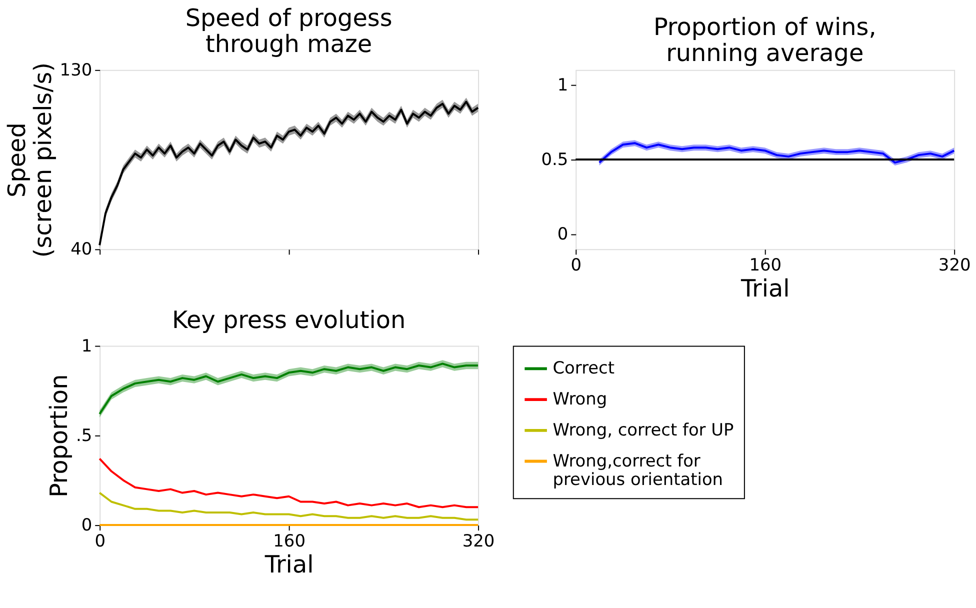  Describe the element at coordinates (580, 398) in the screenshot. I see `legend-label: Wrong` at that location.